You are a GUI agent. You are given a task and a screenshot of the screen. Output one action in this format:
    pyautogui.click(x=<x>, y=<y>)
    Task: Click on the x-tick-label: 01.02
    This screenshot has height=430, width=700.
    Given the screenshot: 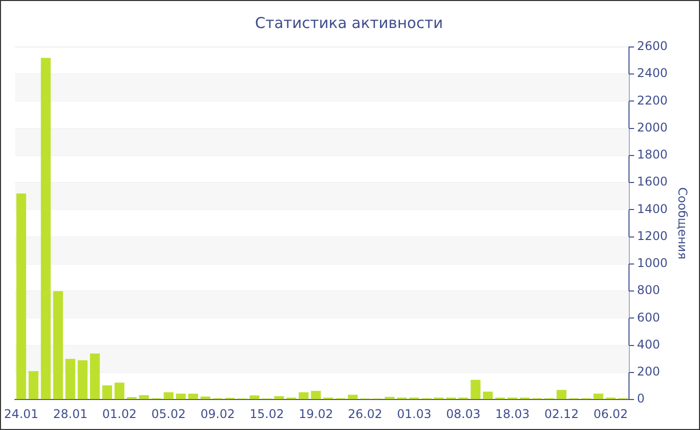 What is the action you would take?
    pyautogui.click(x=119, y=413)
    